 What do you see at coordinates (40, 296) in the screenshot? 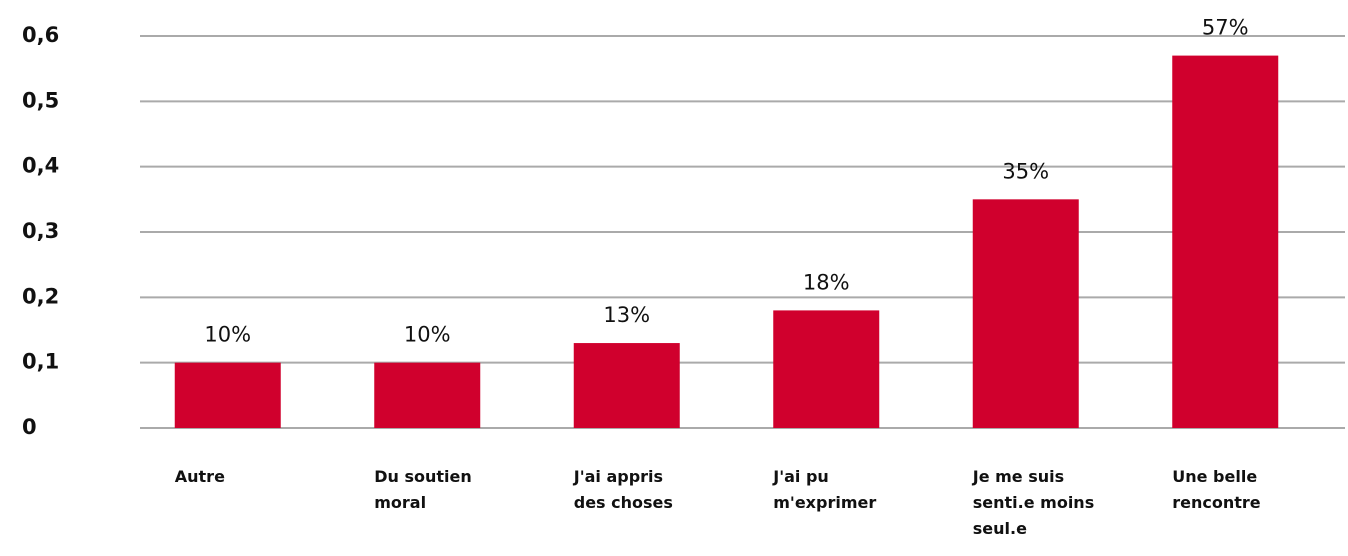
I see `y-tick-label: 0,2` at bounding box center [40, 296].